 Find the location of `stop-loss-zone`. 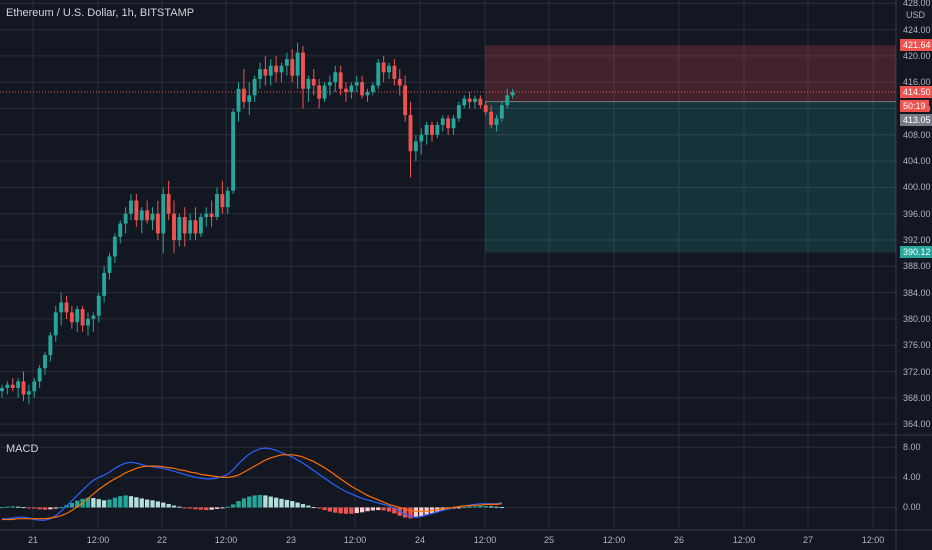

stop-loss-zone is located at coordinates (690, 73).